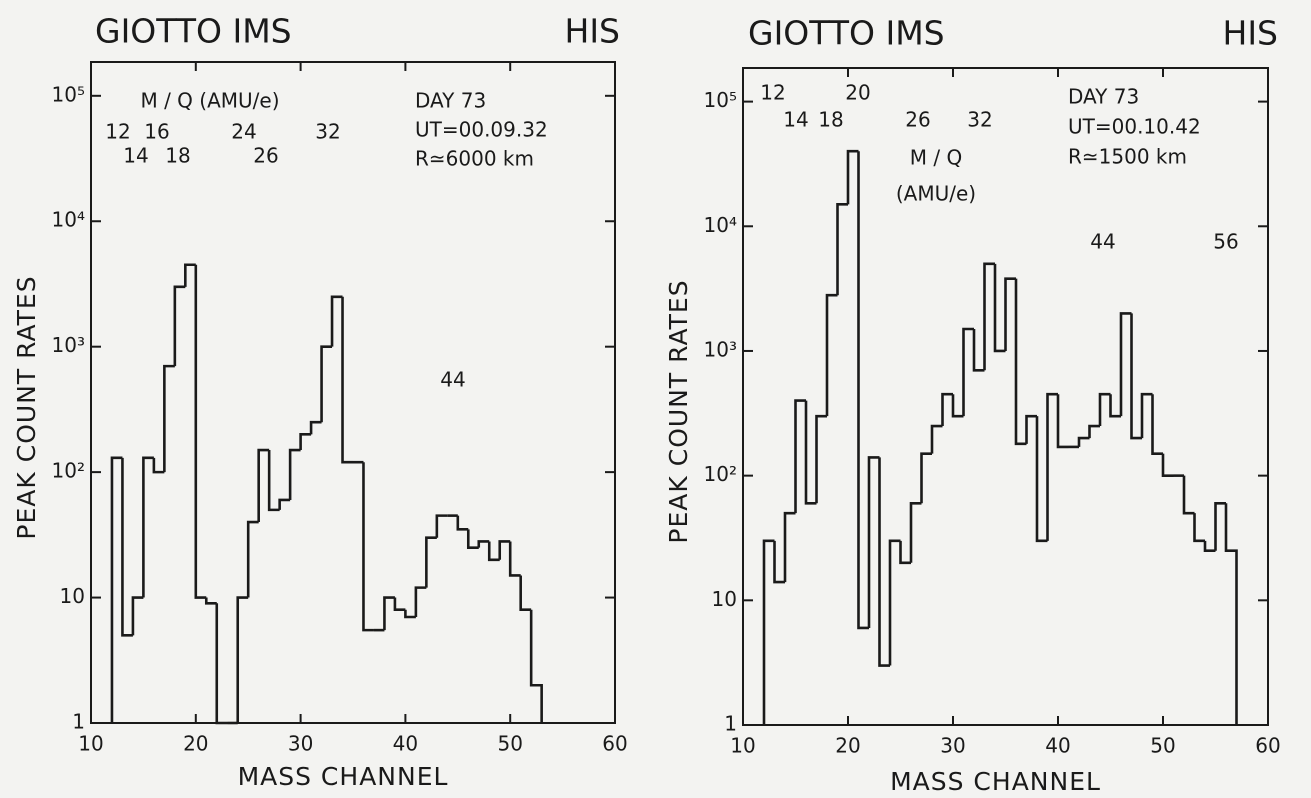  I want to click on annotation: 16, so click(156, 132).